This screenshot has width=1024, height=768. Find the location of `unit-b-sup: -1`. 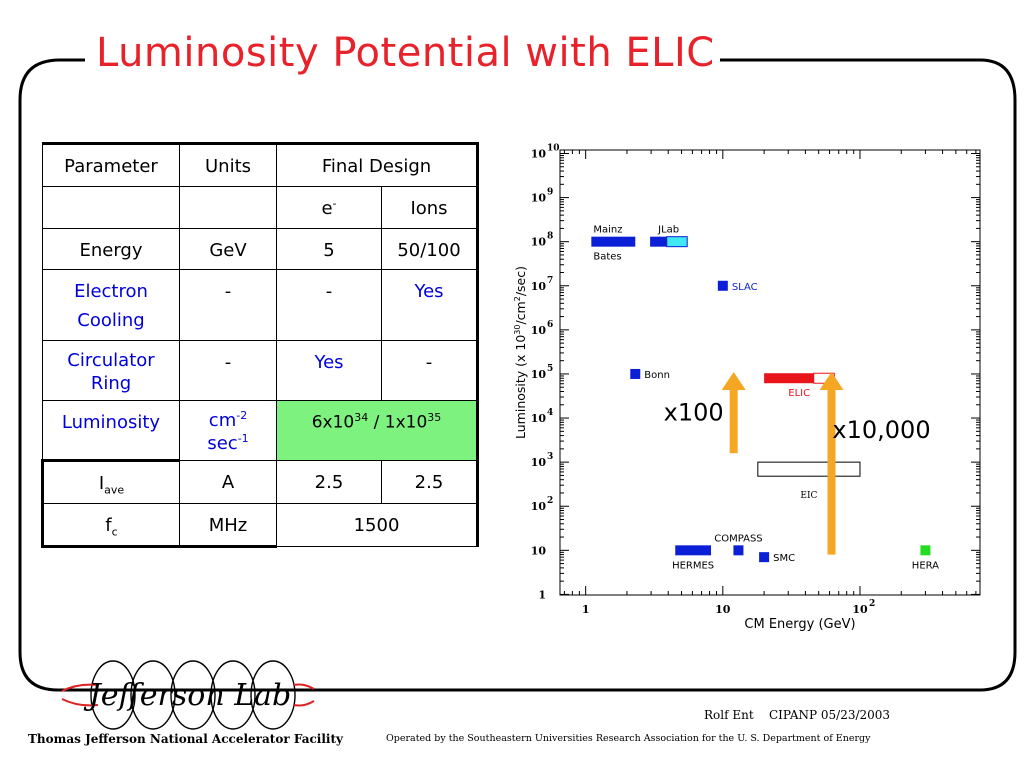

unit-b-sup: -1 is located at coordinates (243, 439).